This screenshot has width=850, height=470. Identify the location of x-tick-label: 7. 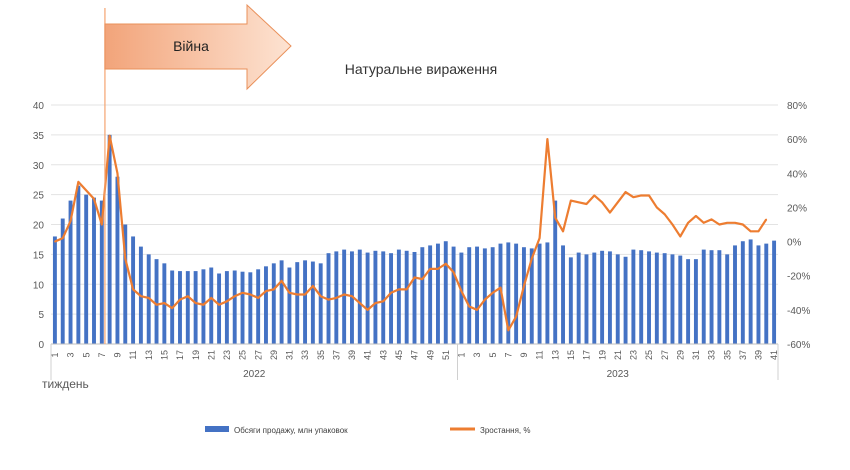
(102, 354).